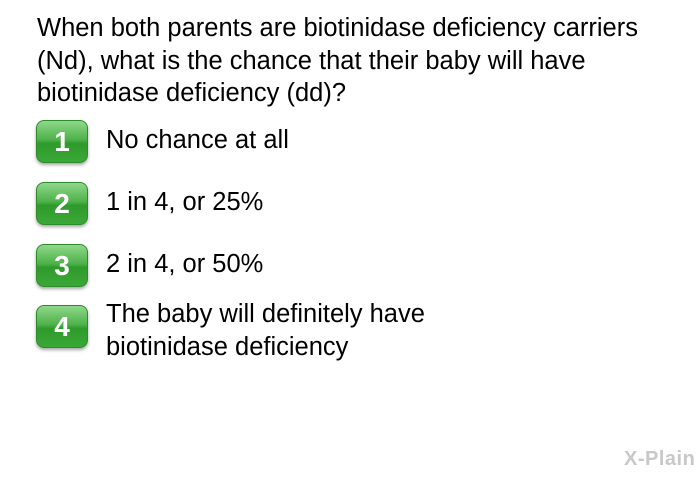 Image resolution: width=700 pixels, height=480 pixels. What do you see at coordinates (62, 326) in the screenshot?
I see `answer-button-4: 4` at bounding box center [62, 326].